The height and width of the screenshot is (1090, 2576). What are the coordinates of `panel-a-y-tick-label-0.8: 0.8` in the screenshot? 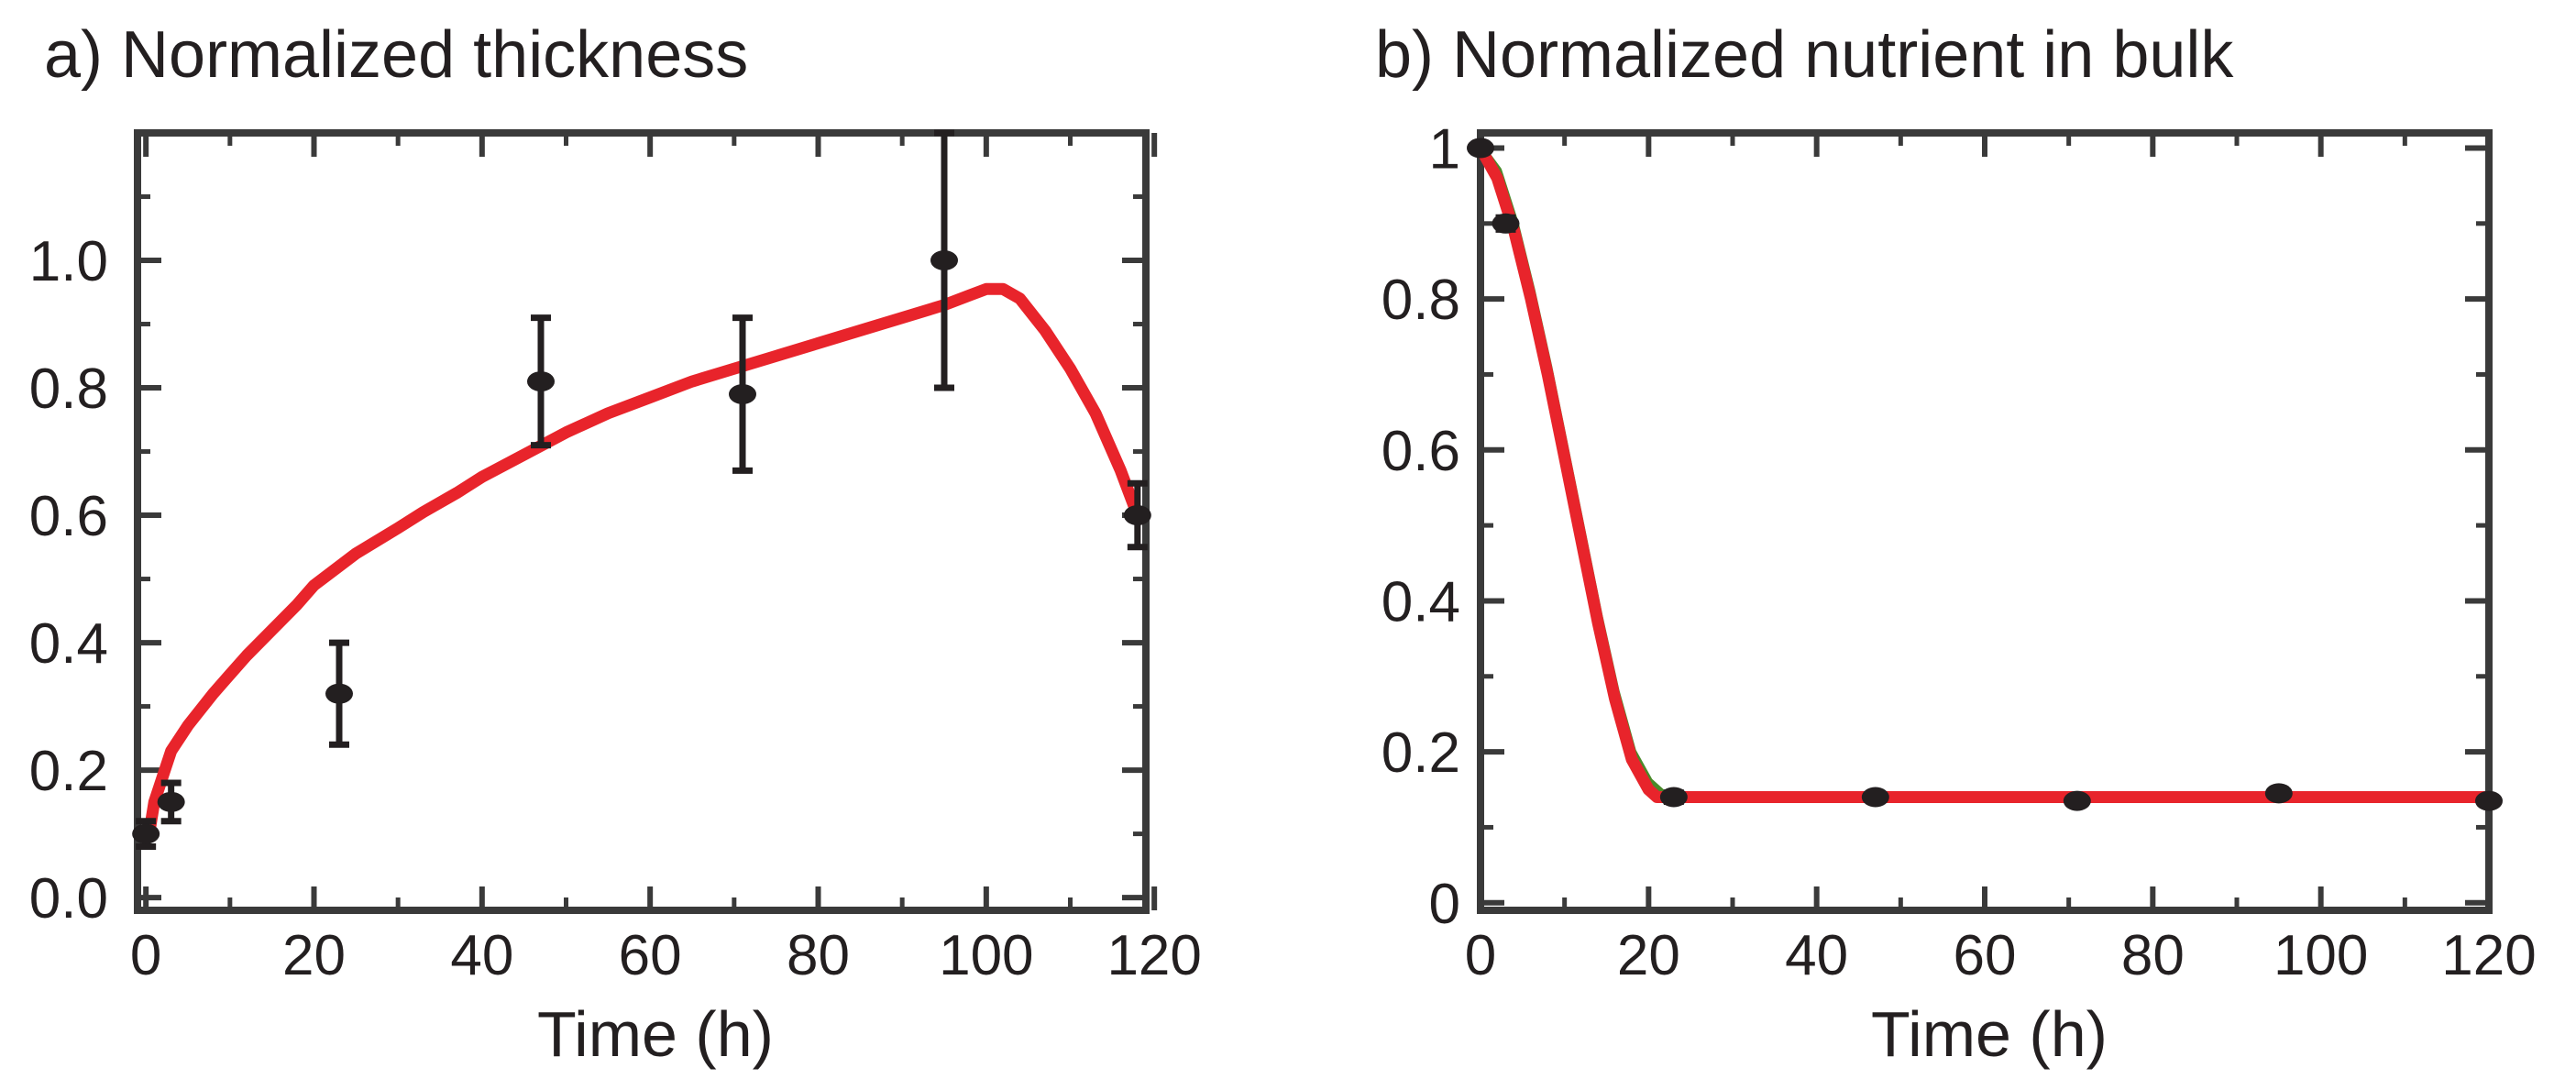 It's located at (68, 389).